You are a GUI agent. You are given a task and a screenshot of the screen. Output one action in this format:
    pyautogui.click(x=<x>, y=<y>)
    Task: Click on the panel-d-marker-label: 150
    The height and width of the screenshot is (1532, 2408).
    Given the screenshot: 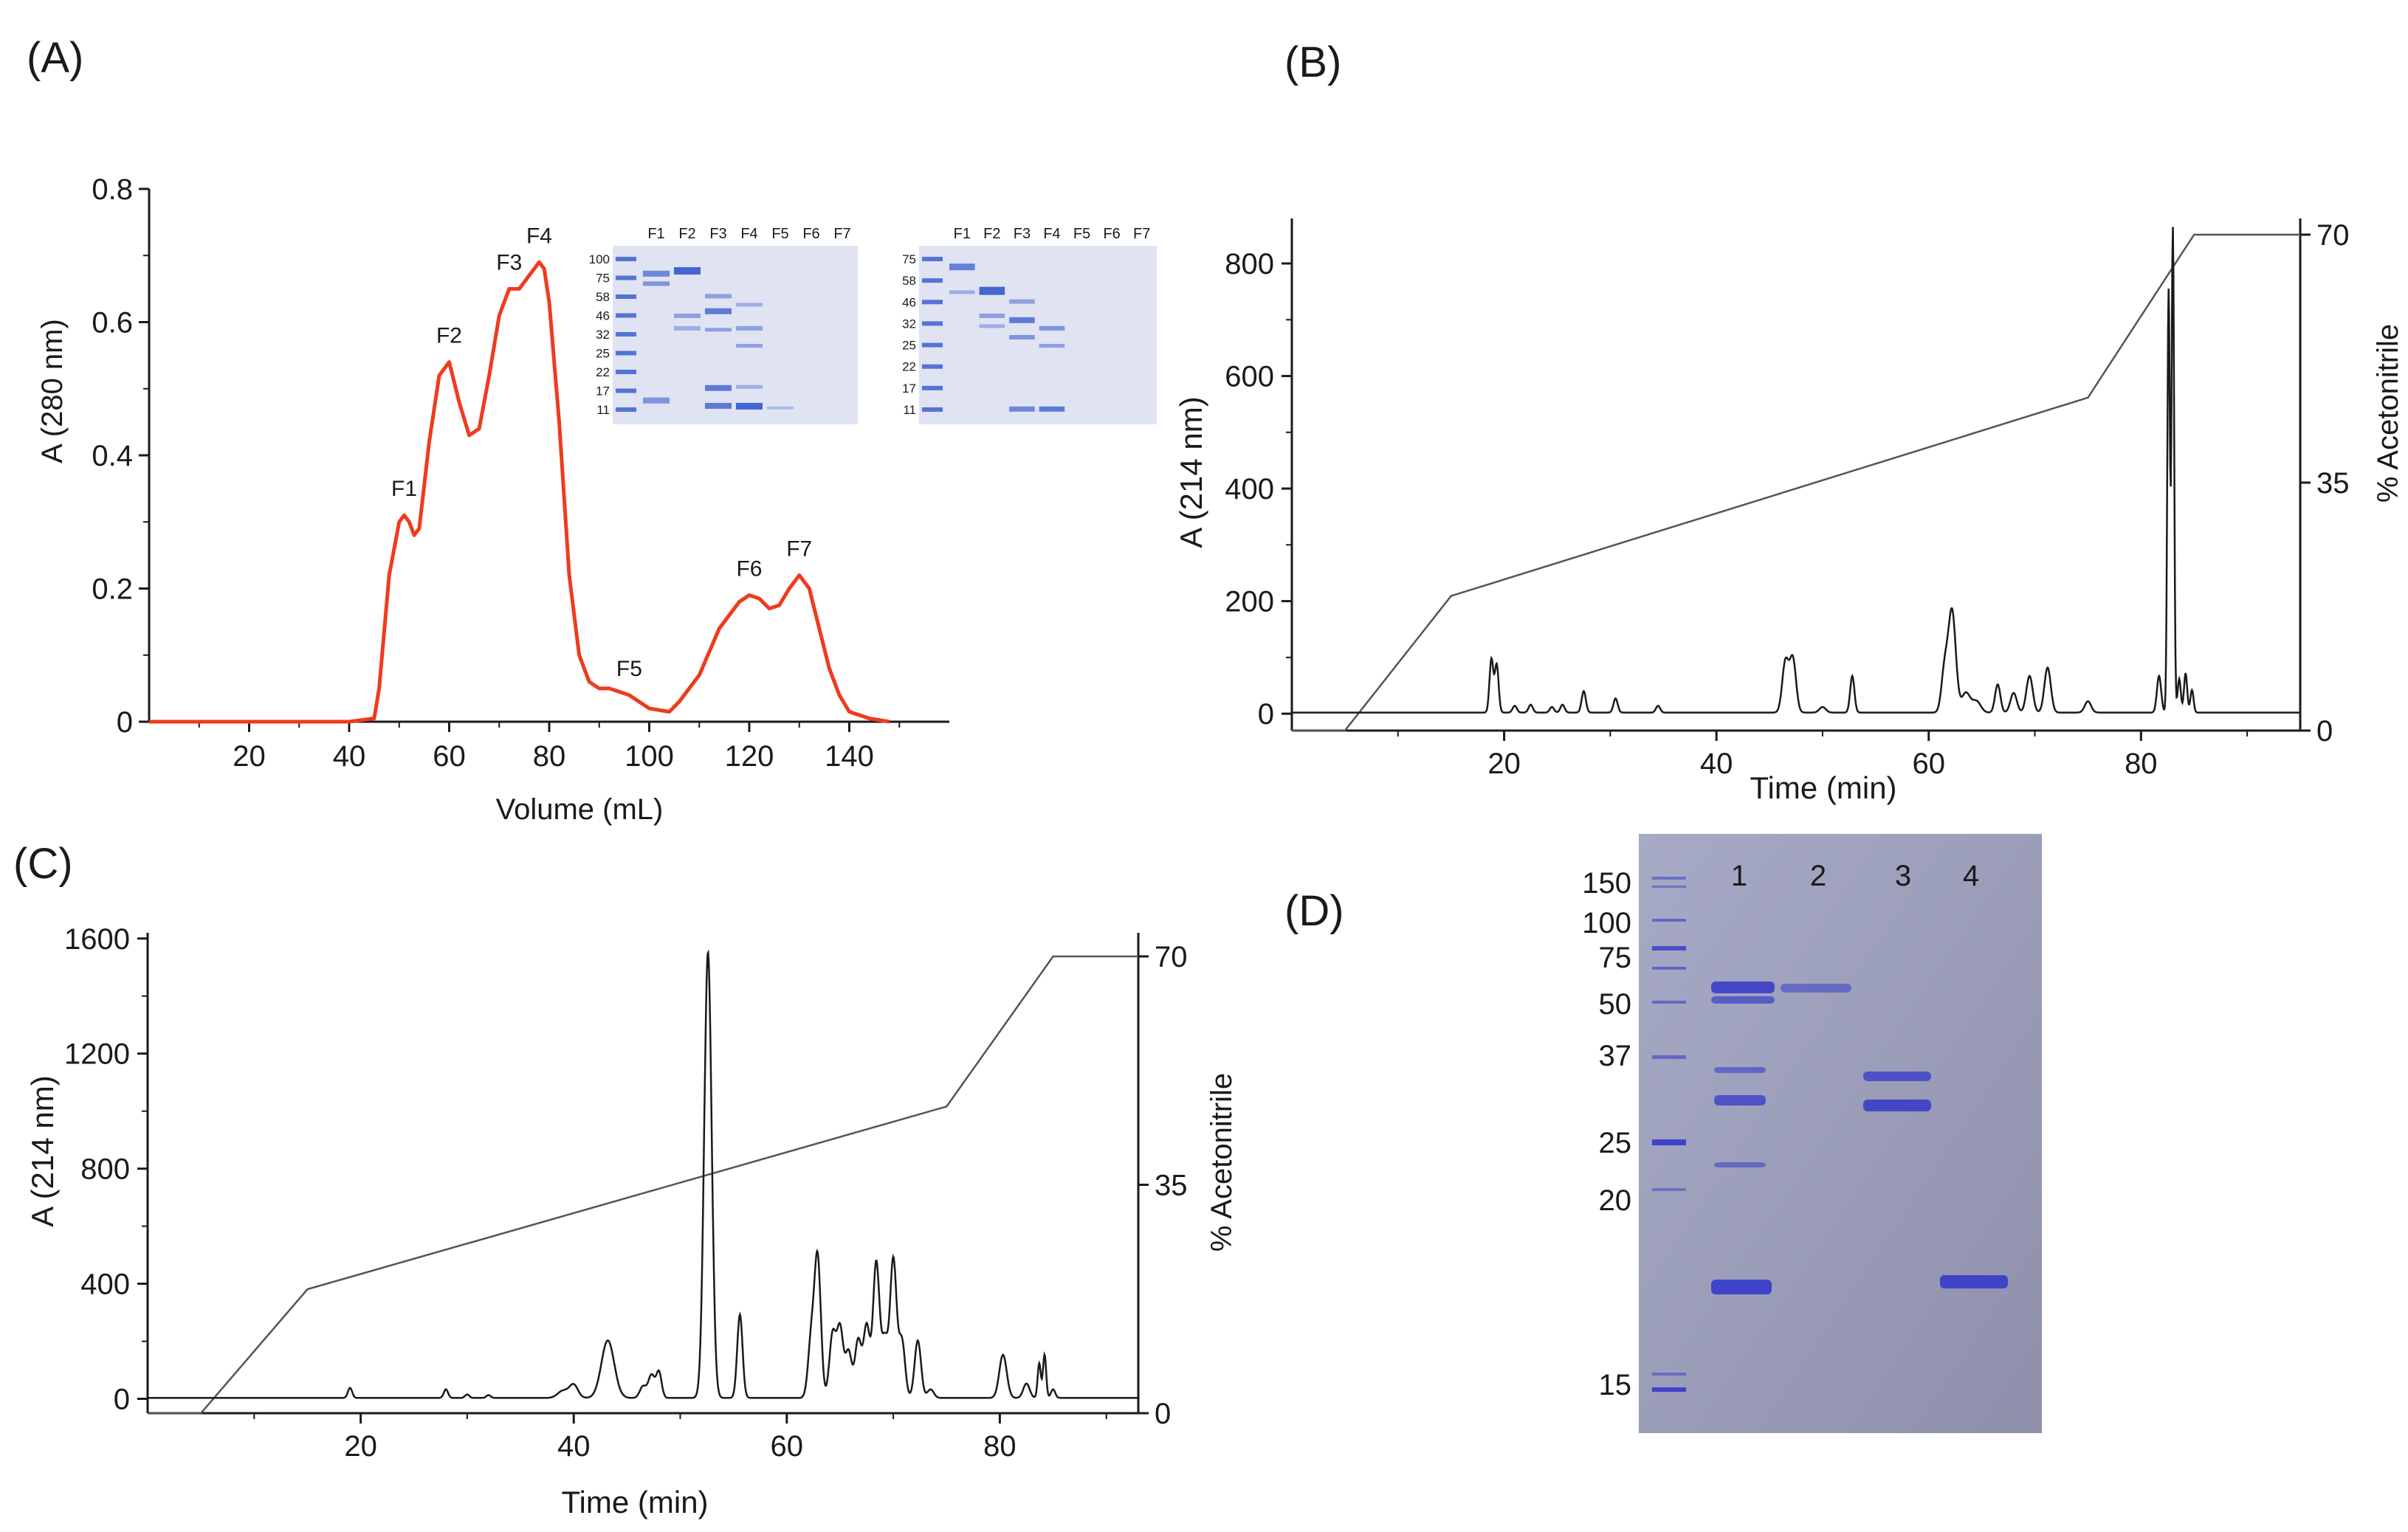 What is the action you would take?
    pyautogui.click(x=1606, y=883)
    